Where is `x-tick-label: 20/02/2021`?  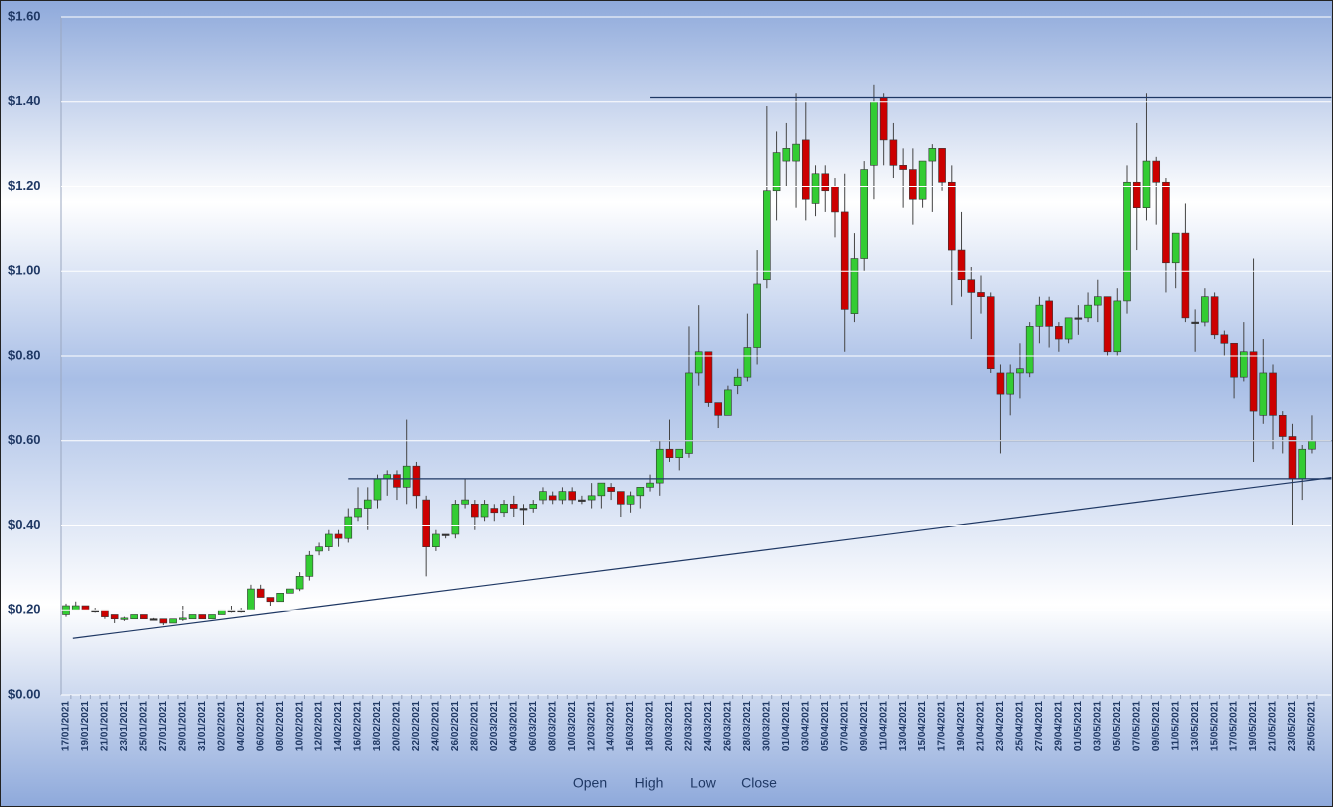
x-tick-label: 20/02/2021 is located at coordinates (397, 726).